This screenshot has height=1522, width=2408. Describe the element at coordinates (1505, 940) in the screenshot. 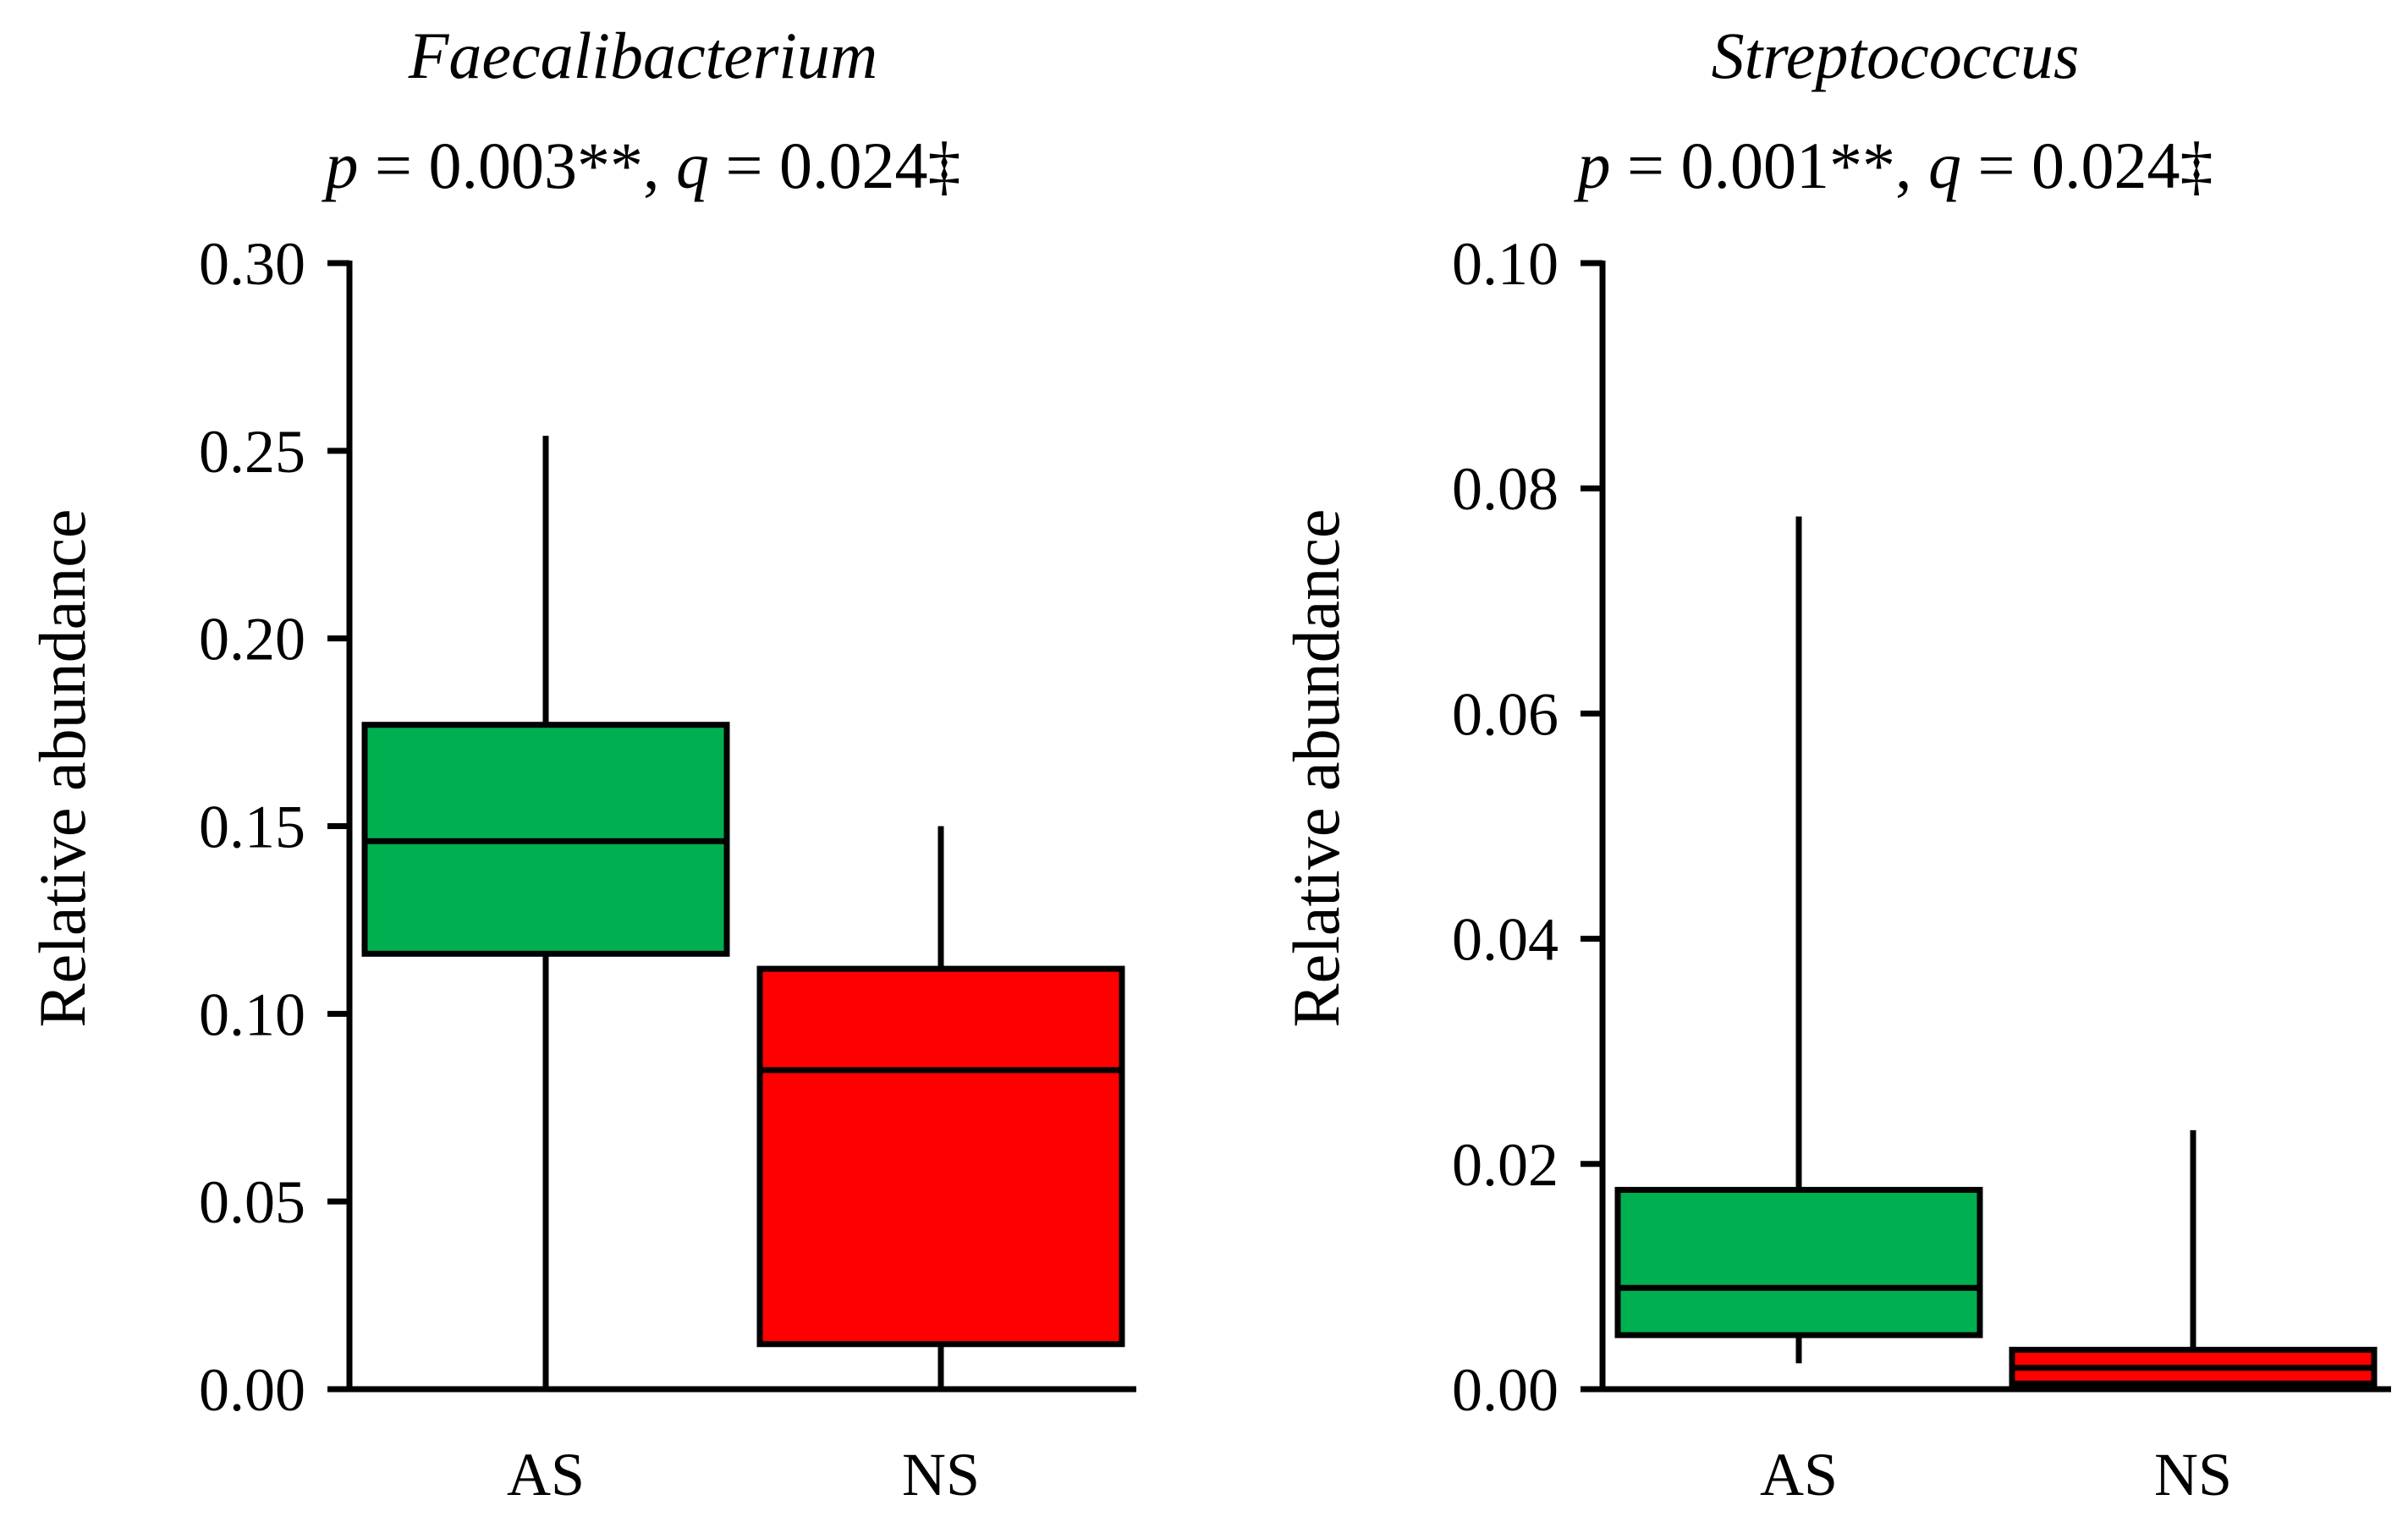

I see `y-tick-label: 0.04` at that location.